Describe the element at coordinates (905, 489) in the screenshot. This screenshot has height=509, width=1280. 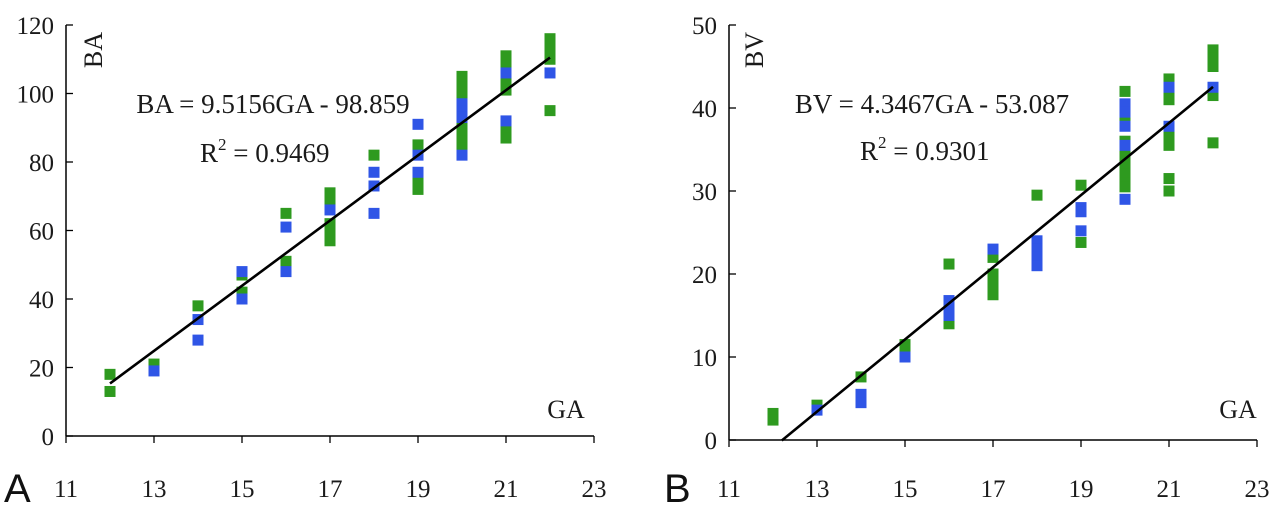
I see `panel-b-x-tick-label: 15` at that location.